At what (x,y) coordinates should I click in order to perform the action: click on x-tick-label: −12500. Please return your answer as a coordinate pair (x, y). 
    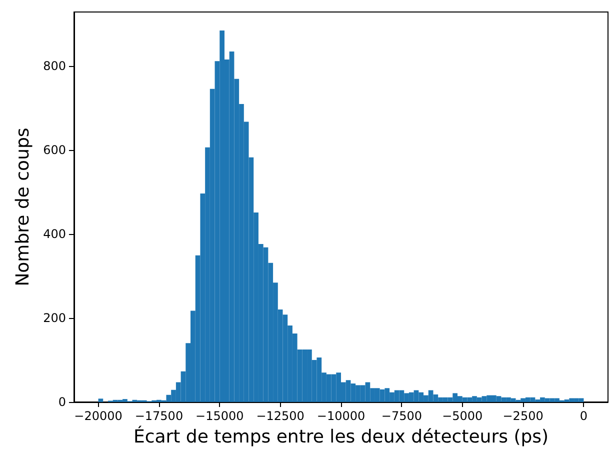
    Looking at the image, I should click on (280, 416).